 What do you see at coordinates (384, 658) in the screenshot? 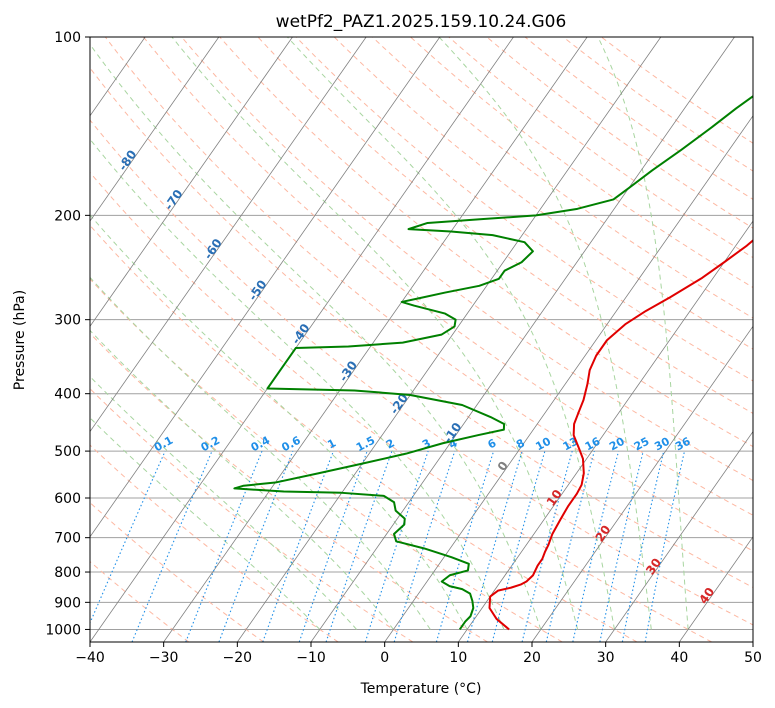
I see `x-tick-label: 0` at bounding box center [384, 658].